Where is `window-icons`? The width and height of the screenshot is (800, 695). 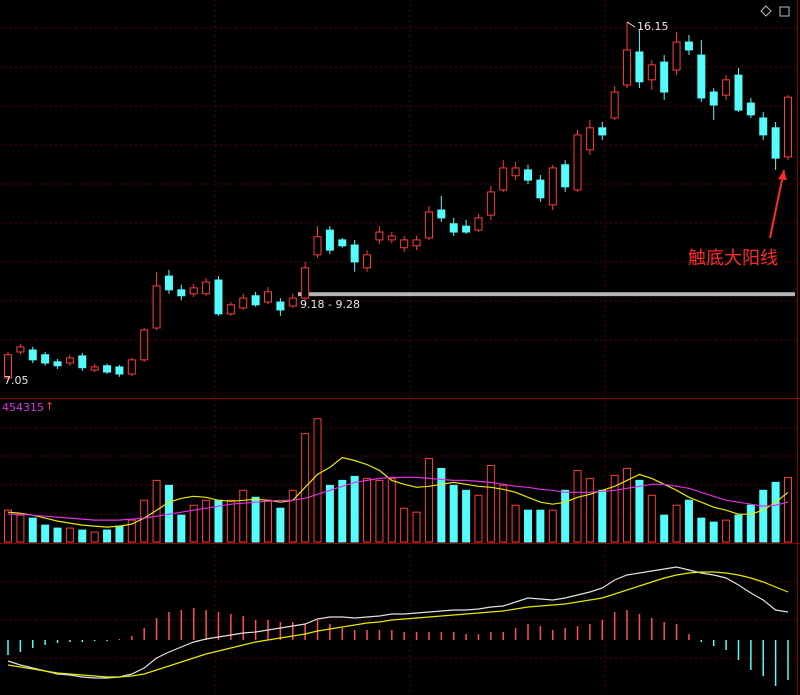 window-icons is located at coordinates (775, 11).